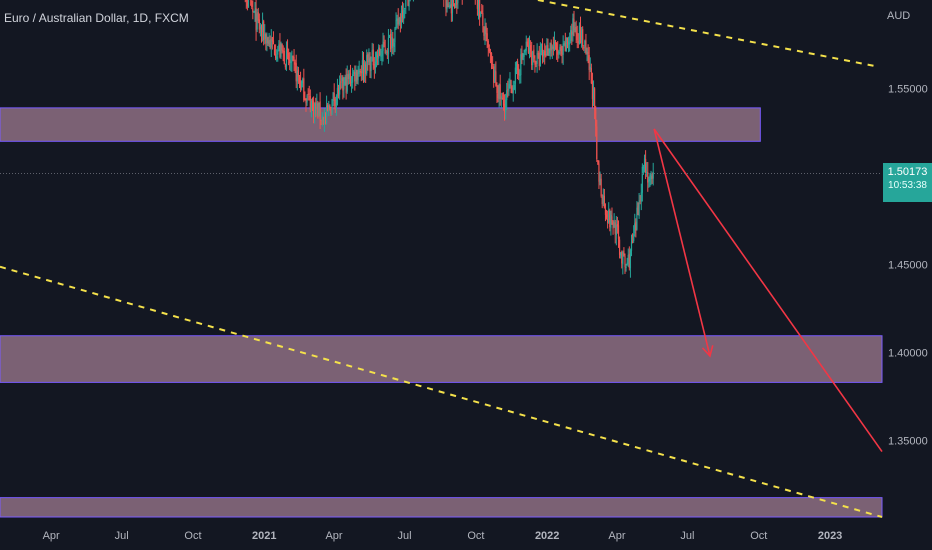 The width and height of the screenshot is (932, 550). What do you see at coordinates (830, 536) in the screenshot?
I see `x-tick-label: 2023` at bounding box center [830, 536].